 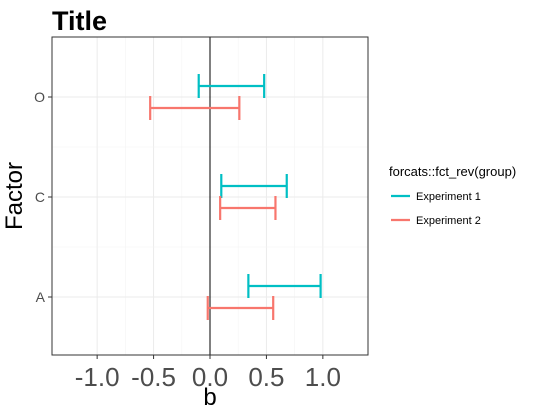 What do you see at coordinates (254, 186) in the screenshot?
I see `errorbar-experiment-1-C` at bounding box center [254, 186].